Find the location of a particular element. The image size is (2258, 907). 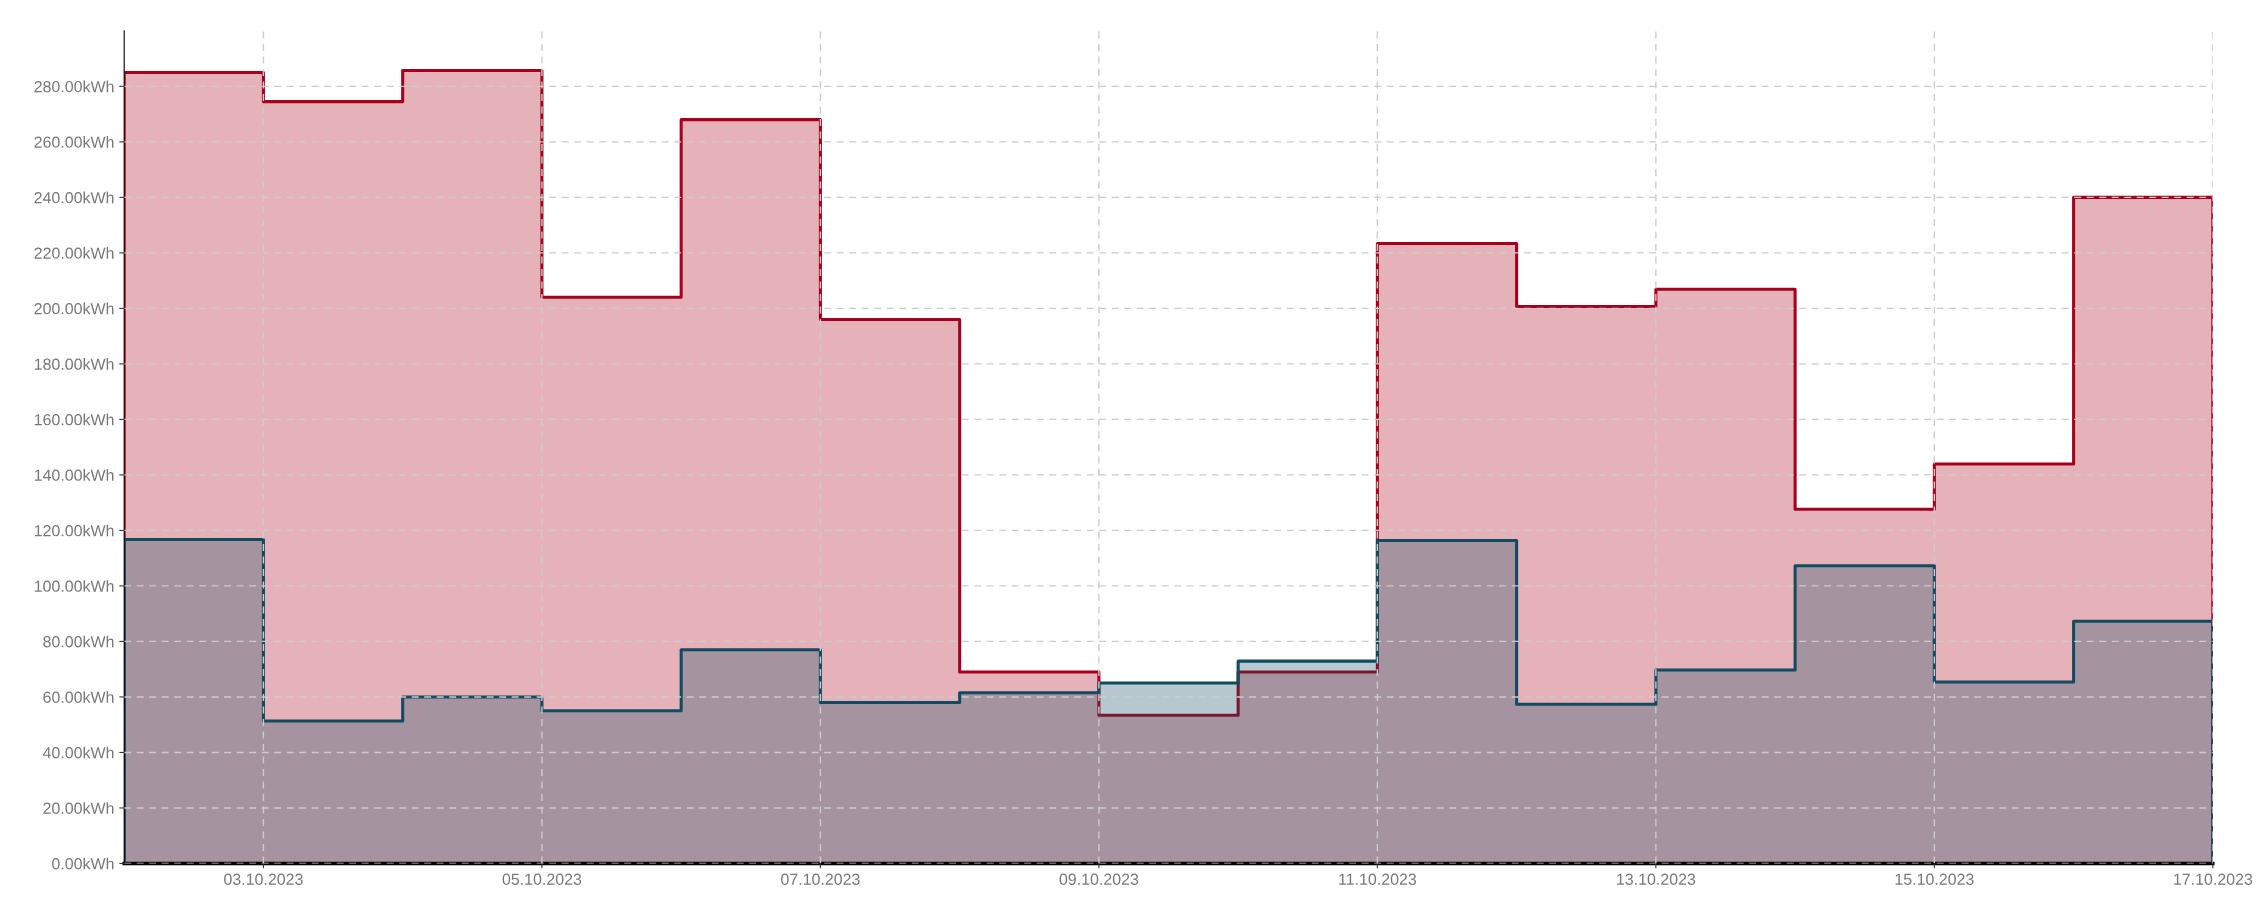

x-tick-label: 17.10.2023 is located at coordinates (2213, 879).